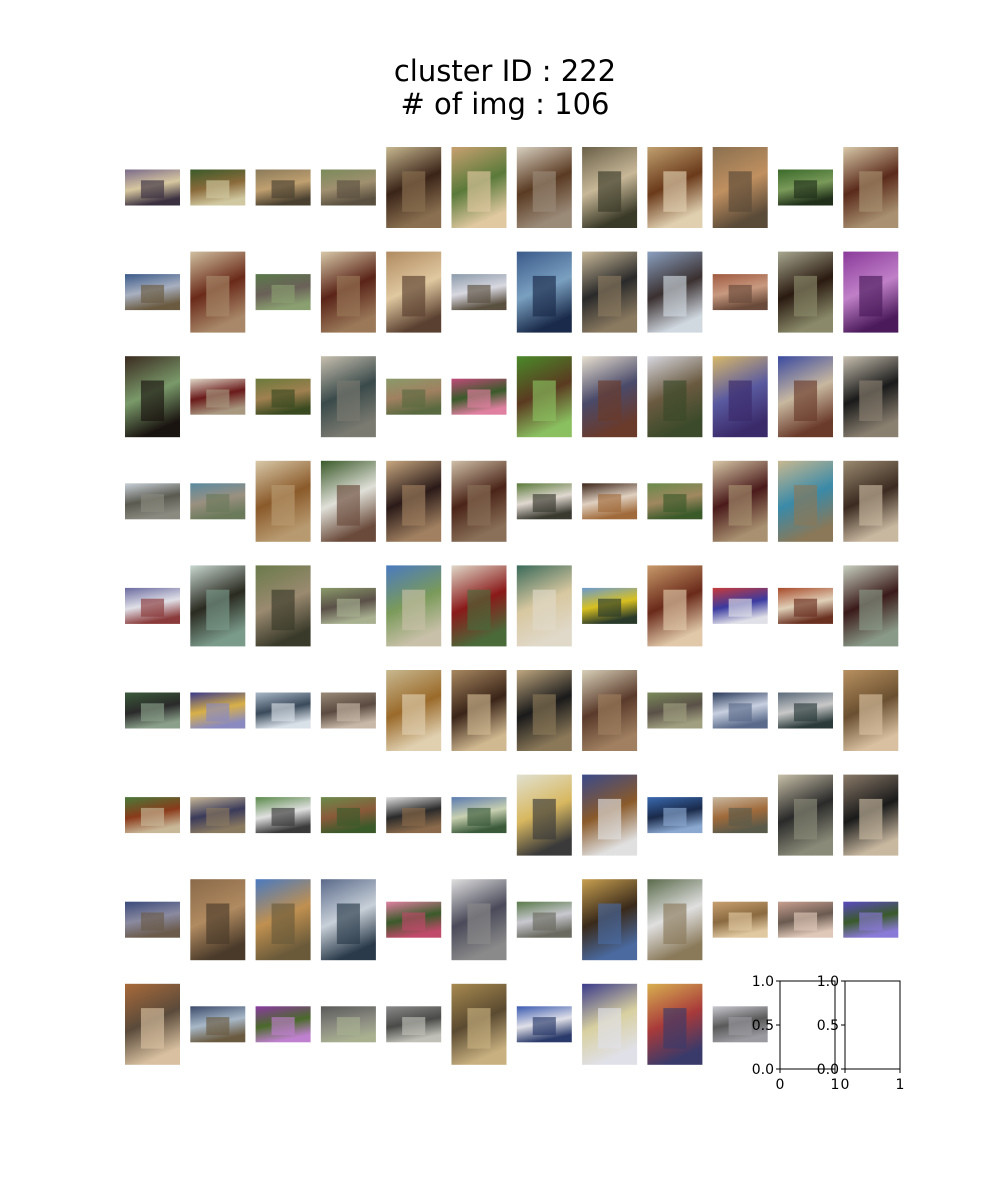 Image resolution: width=1000 pixels, height=1200 pixels. I want to click on thumbnail-bridge, so click(479, 815).